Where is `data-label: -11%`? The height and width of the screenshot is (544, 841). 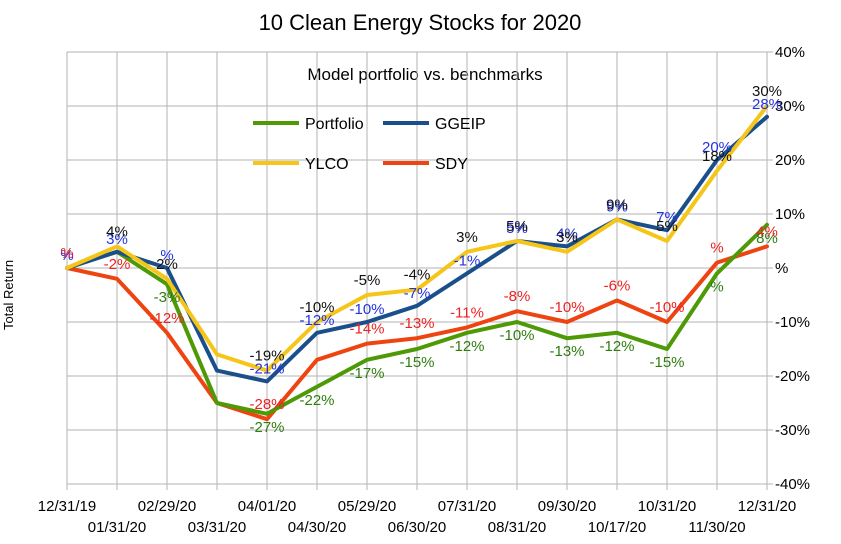 data-label: -11% is located at coordinates (467, 312).